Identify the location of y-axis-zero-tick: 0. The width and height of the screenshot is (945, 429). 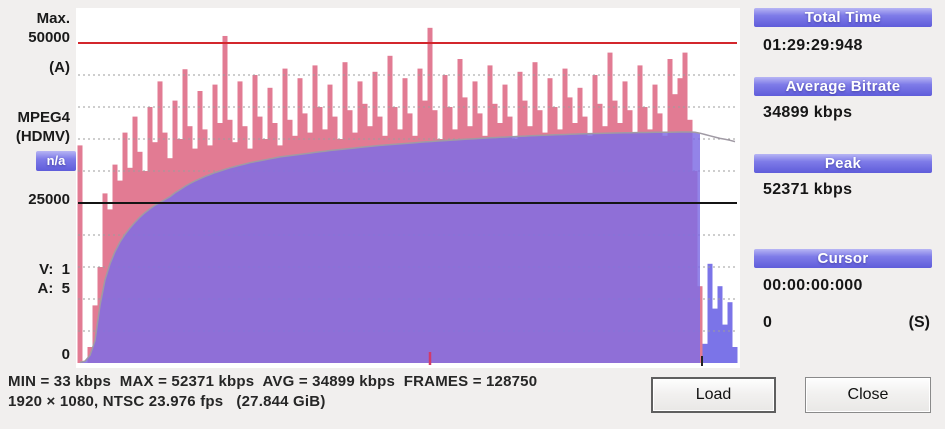
(65, 354).